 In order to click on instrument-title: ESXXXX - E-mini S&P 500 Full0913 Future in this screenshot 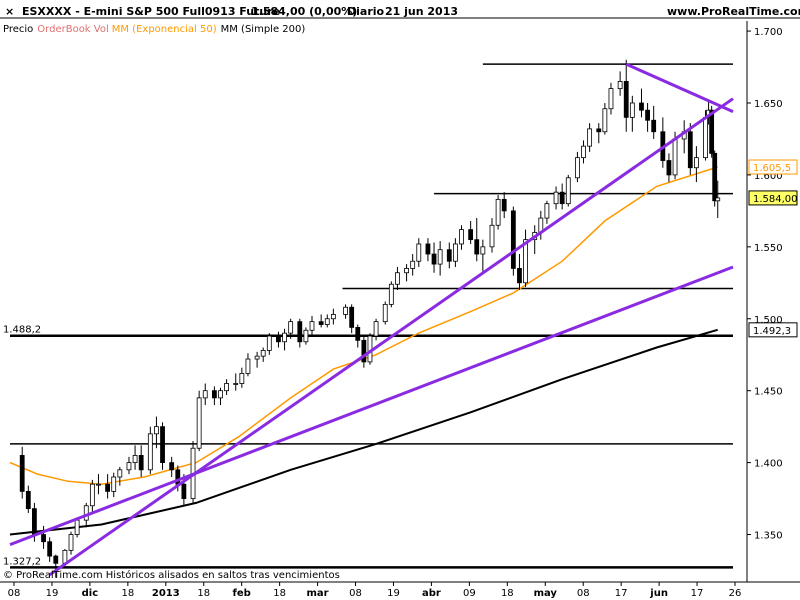, I will do `click(151, 11)`.